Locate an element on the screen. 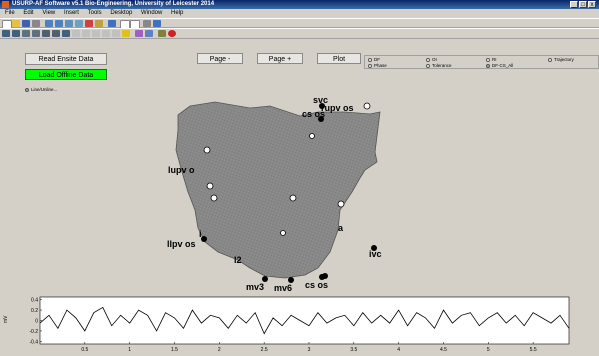  label-llpv: llpv os is located at coordinates (181, 244).